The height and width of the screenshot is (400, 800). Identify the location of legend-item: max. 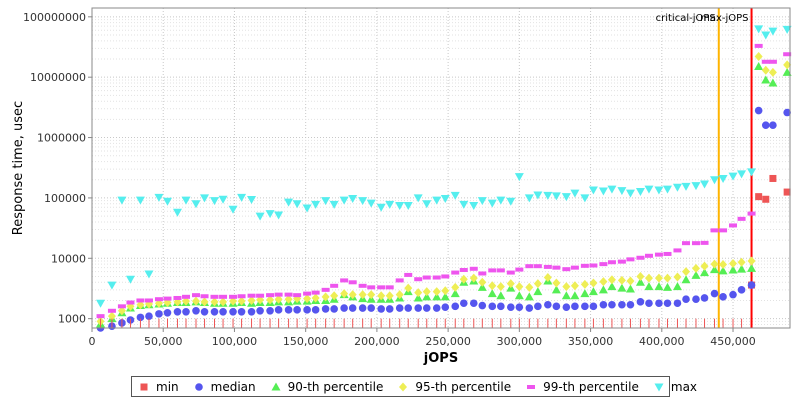
(675, 387).